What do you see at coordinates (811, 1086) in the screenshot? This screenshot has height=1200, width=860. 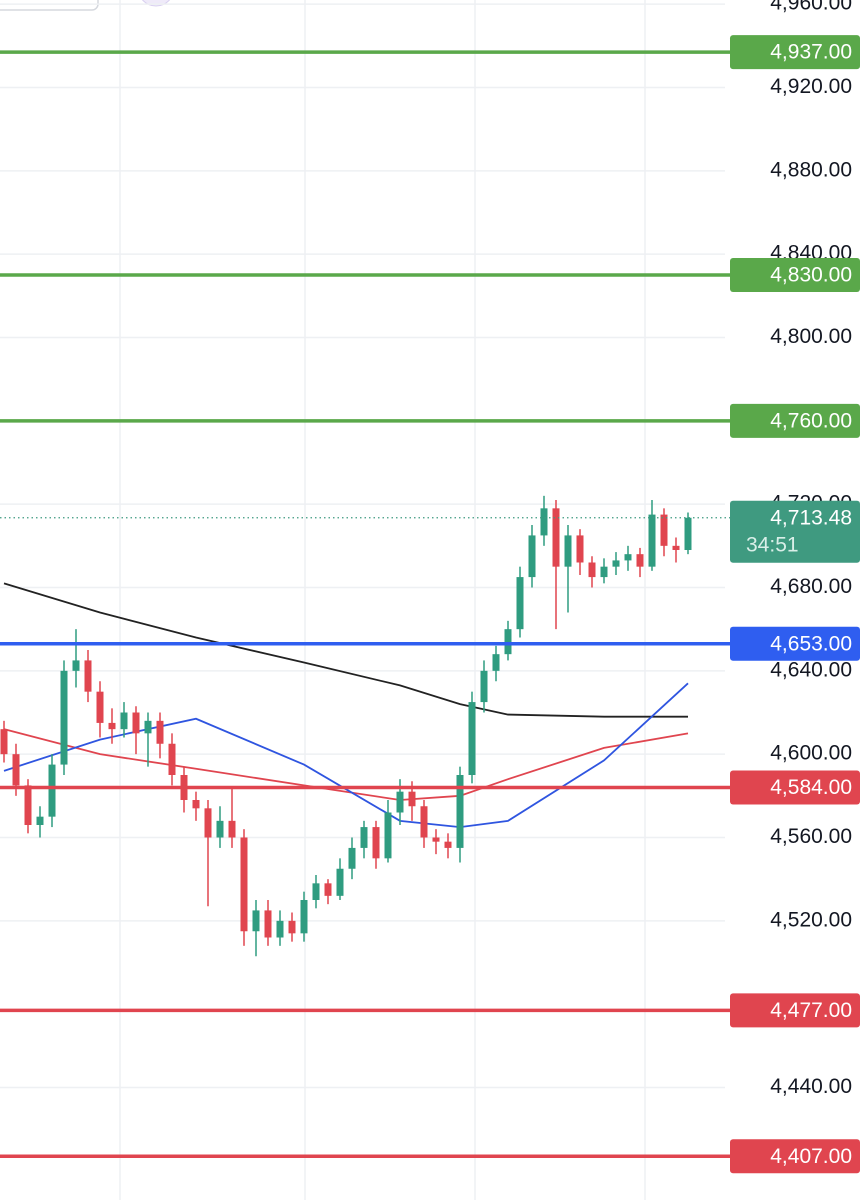 I see `y-tick-label: 4,440.00` at bounding box center [811, 1086].